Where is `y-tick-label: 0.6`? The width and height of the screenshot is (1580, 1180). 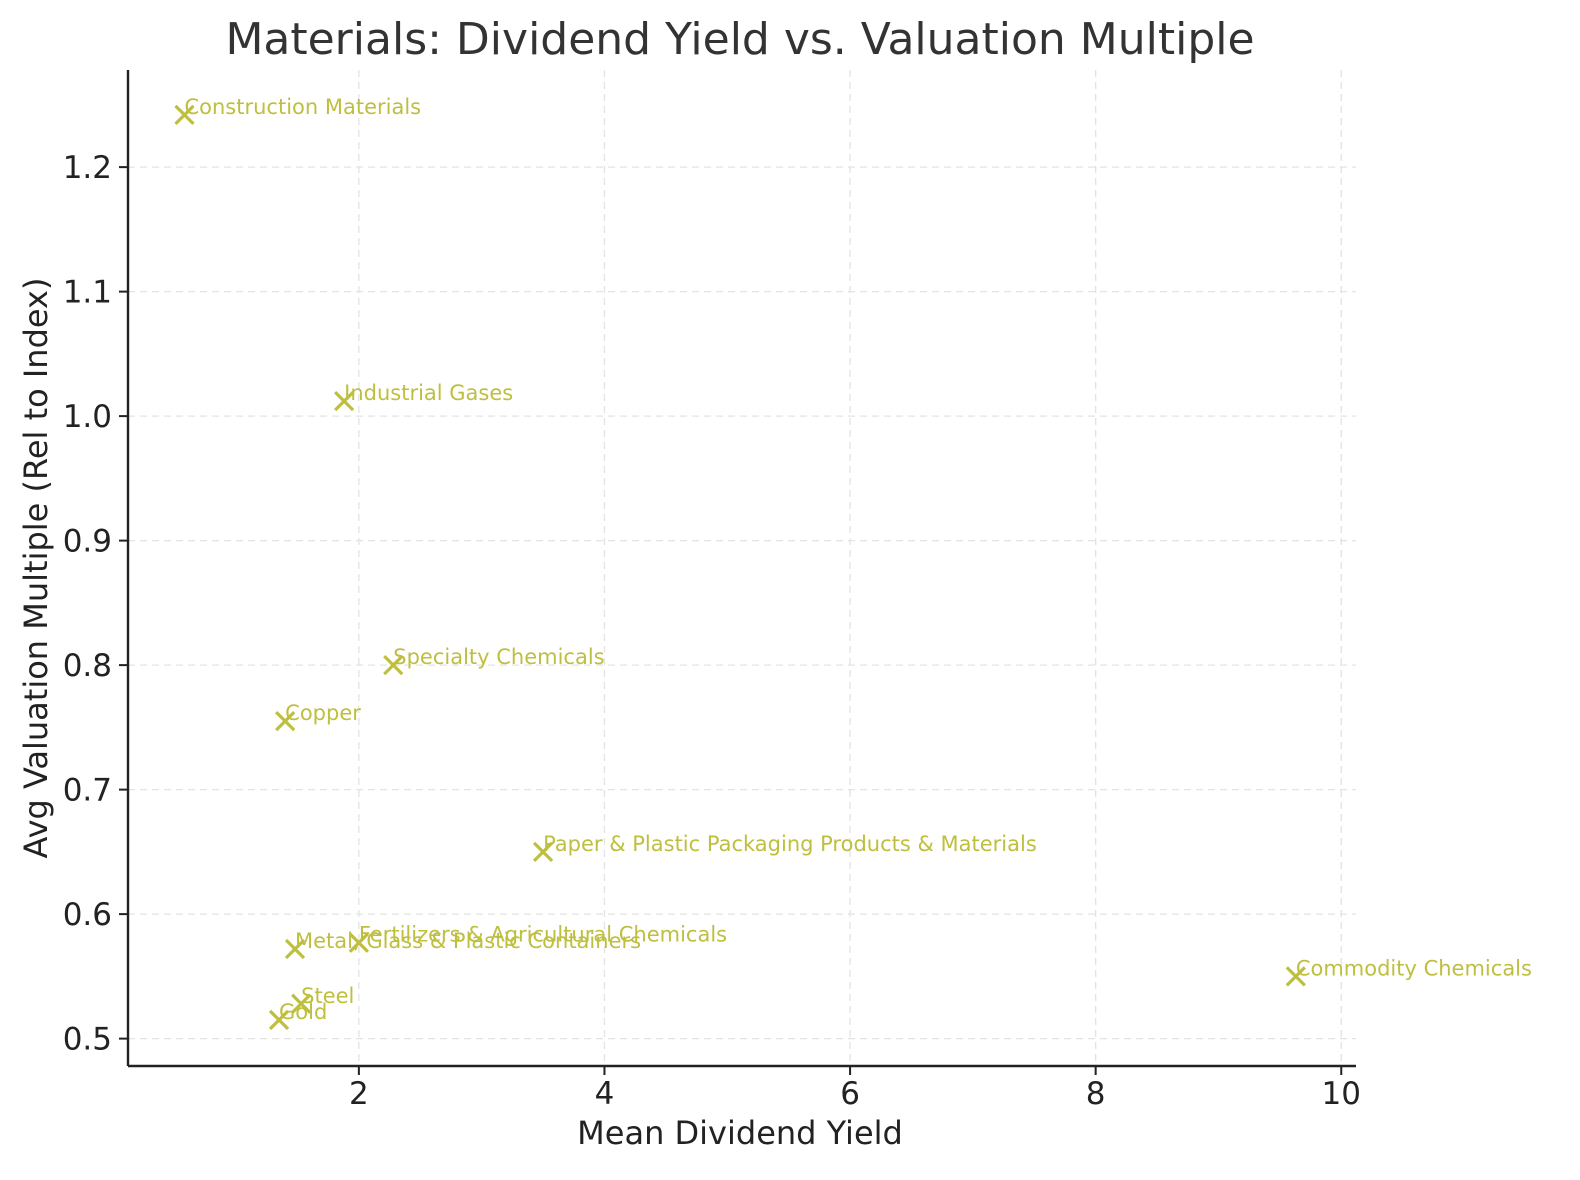
y-tick-label: 0.6 is located at coordinates (87, 915).